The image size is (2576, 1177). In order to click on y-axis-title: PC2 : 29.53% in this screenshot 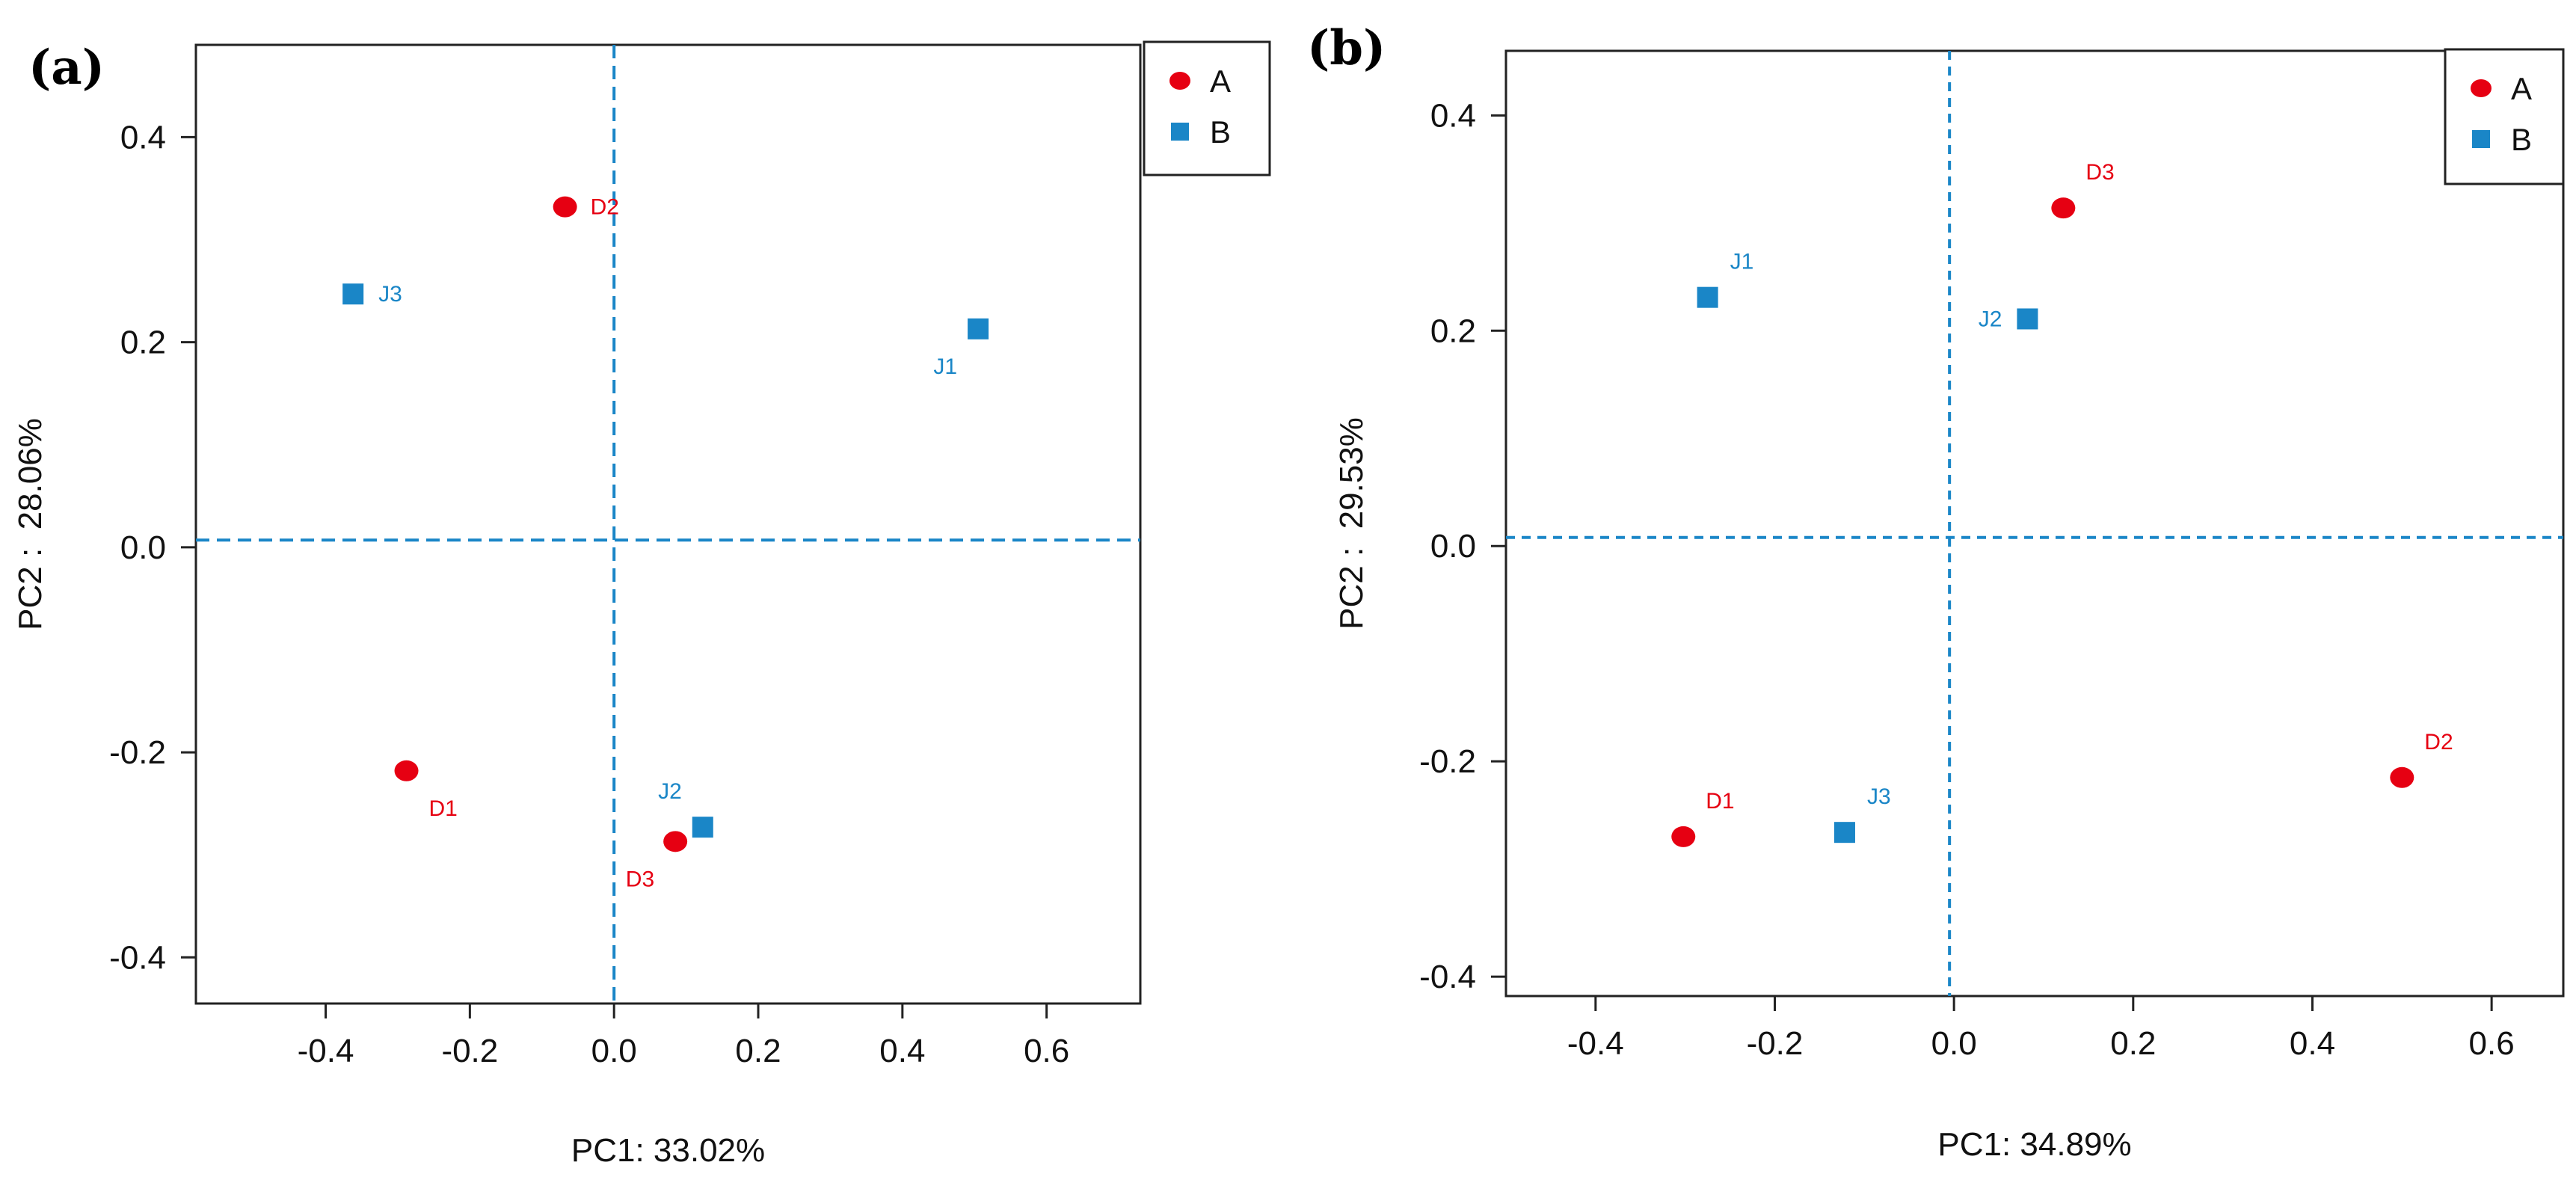, I will do `click(1351, 523)`.